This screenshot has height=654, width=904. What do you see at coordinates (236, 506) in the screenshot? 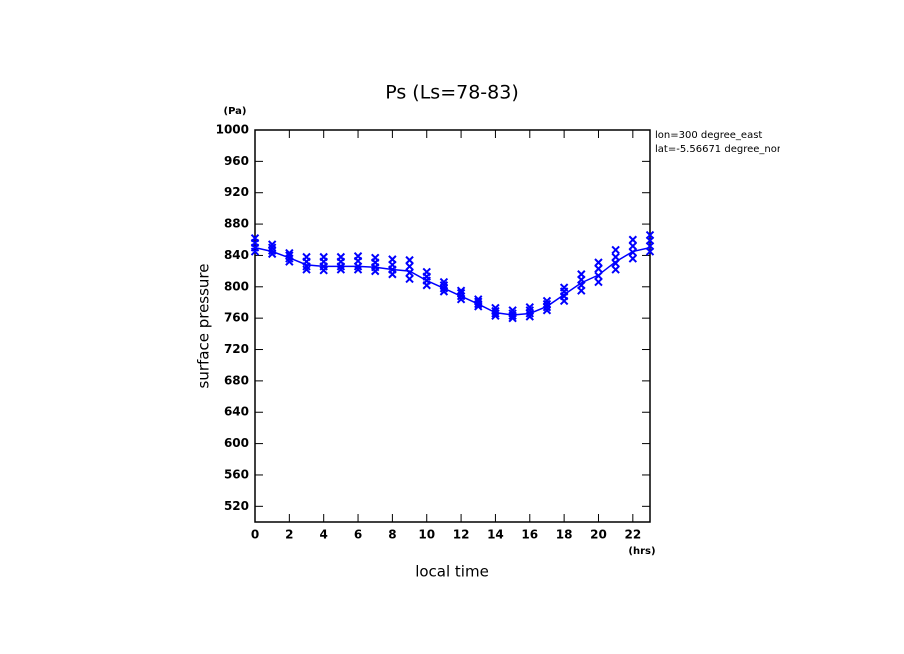
I see `y-tick-label: 520` at bounding box center [236, 506].